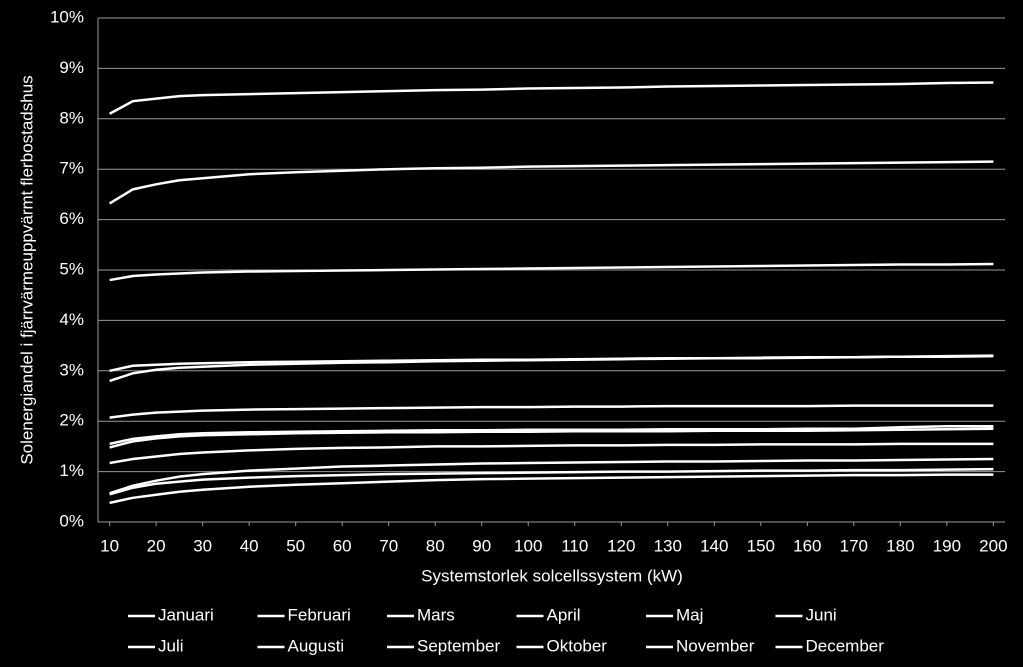 This screenshot has height=667, width=1023. I want to click on x-tick-label: 140, so click(714, 545).